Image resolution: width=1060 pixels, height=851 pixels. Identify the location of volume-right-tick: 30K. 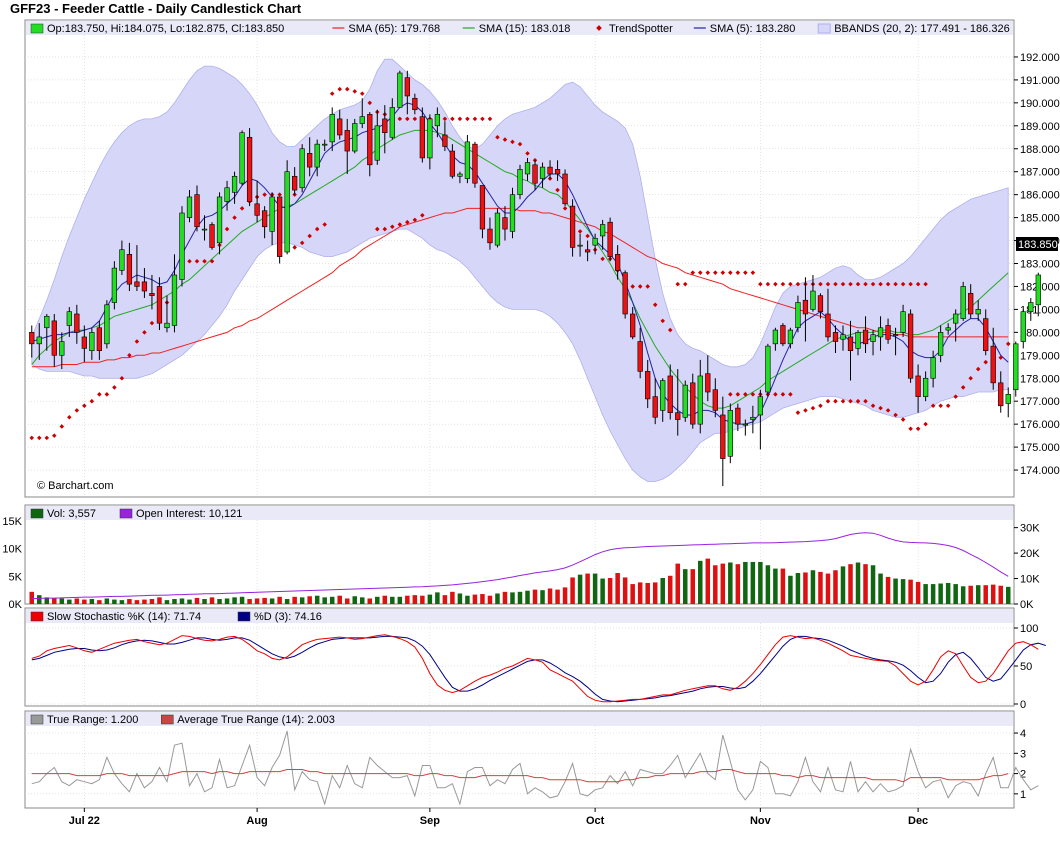
(1030, 529).